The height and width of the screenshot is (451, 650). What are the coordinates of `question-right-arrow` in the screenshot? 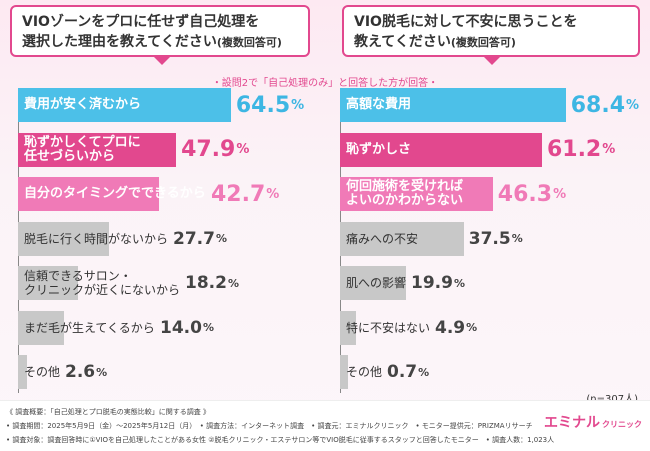 It's located at (492, 60).